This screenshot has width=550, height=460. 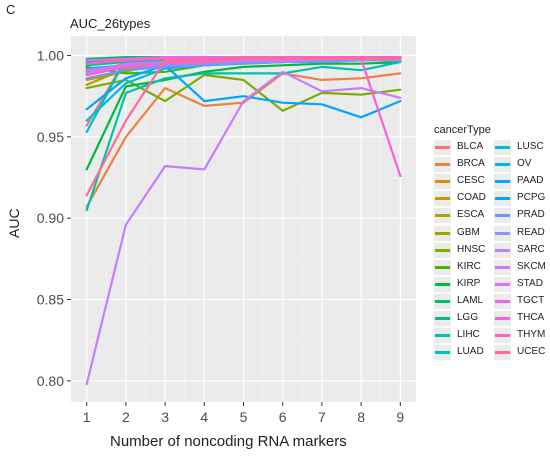 I want to click on legend-label: CESC, so click(x=471, y=181).